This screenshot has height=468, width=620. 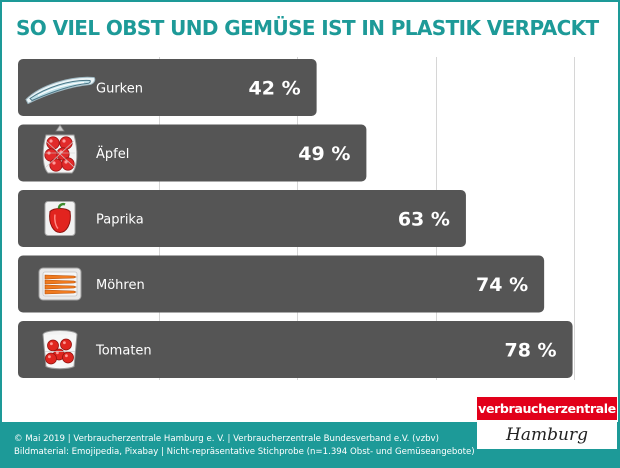 What do you see at coordinates (547, 435) in the screenshot?
I see `logo-city: Hamburg` at bounding box center [547, 435].